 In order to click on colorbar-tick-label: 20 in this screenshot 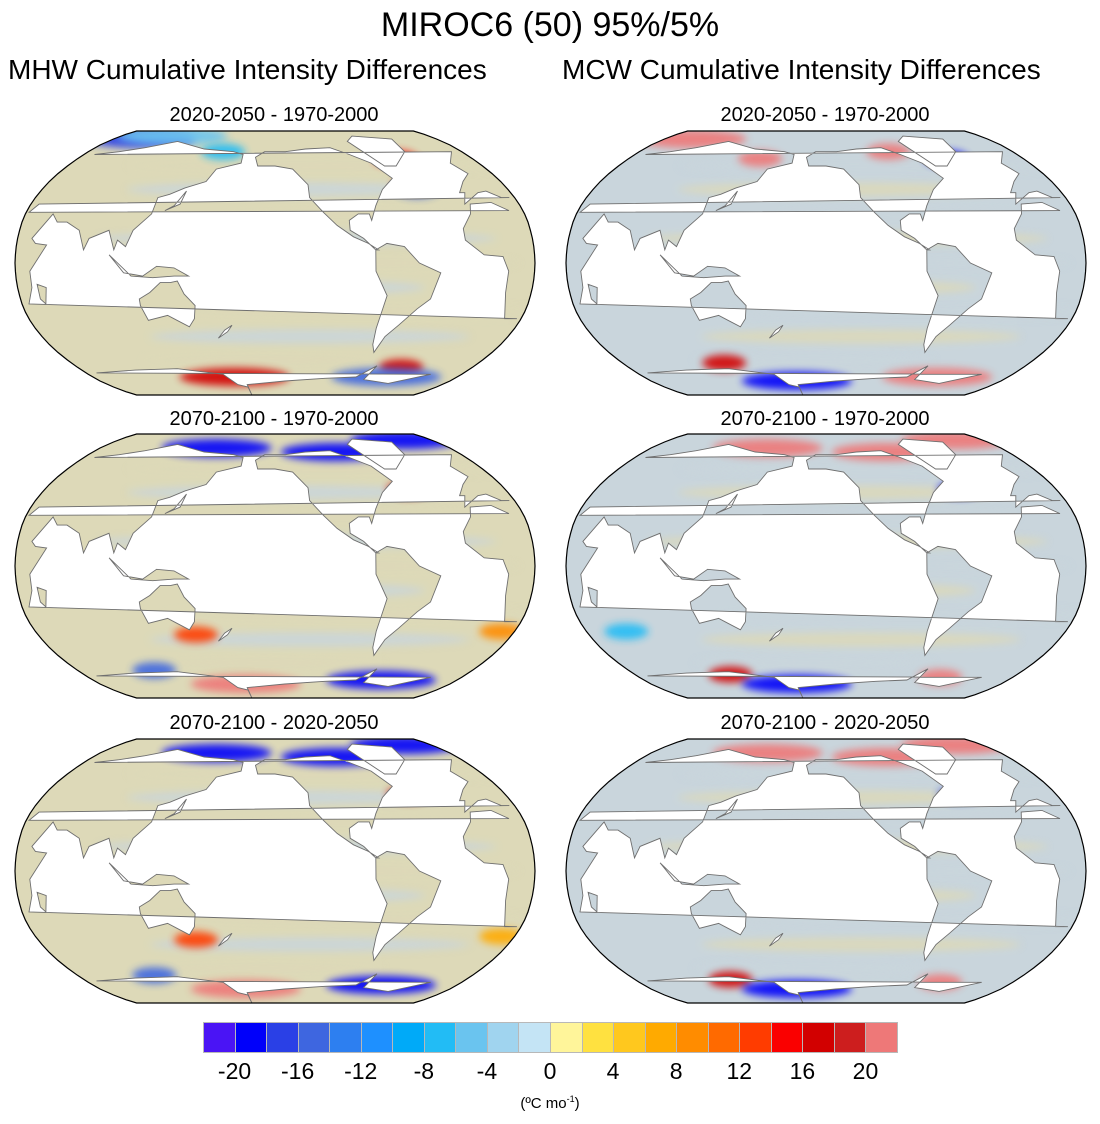, I will do `click(865, 1071)`.